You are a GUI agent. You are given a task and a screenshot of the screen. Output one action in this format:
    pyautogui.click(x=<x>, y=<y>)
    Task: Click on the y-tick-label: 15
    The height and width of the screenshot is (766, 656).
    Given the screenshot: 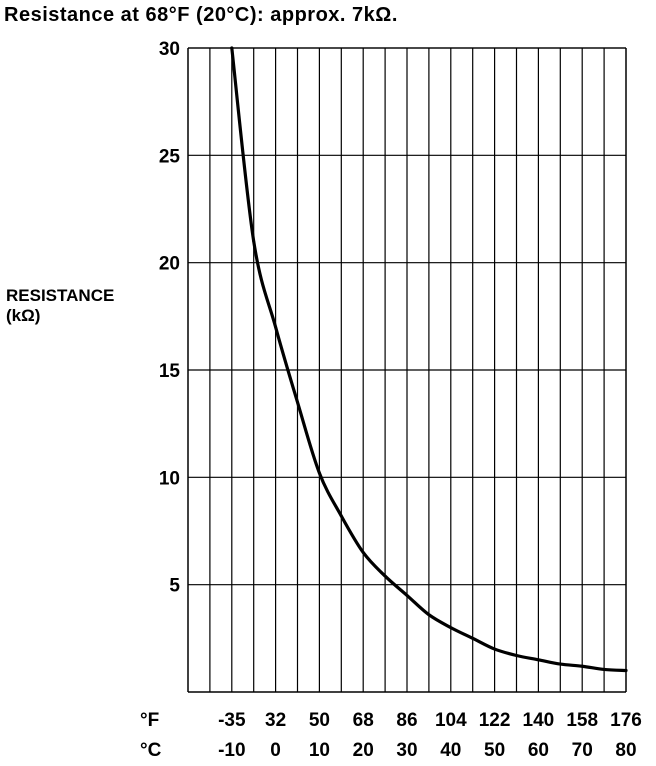 What is the action you would take?
    pyautogui.click(x=170, y=371)
    